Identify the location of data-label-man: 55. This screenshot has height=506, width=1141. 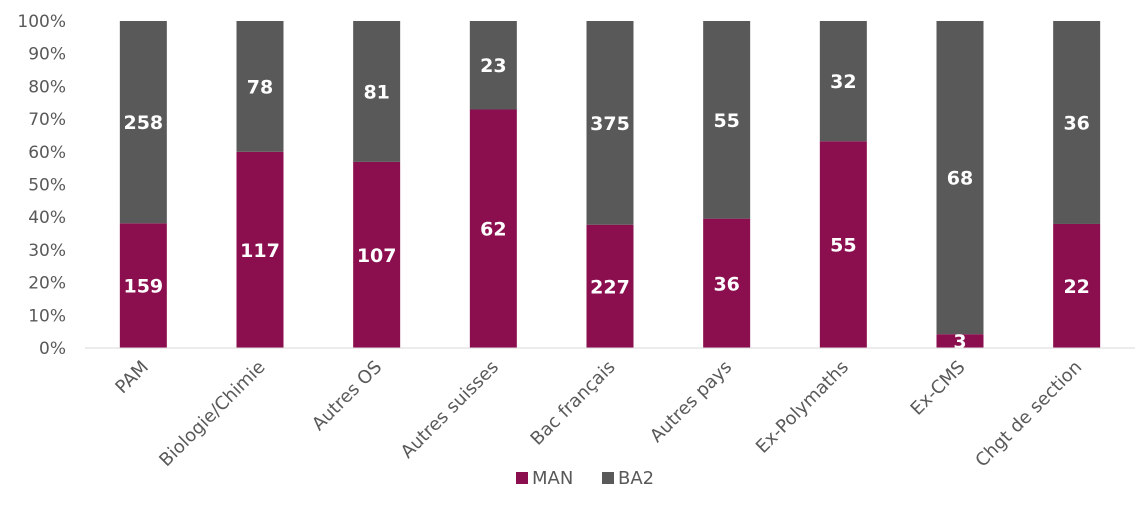
(843, 246).